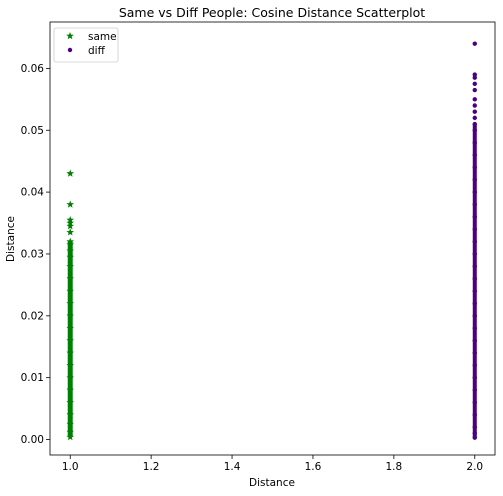  I want to click on x-axis-label: Distance, so click(272, 483).